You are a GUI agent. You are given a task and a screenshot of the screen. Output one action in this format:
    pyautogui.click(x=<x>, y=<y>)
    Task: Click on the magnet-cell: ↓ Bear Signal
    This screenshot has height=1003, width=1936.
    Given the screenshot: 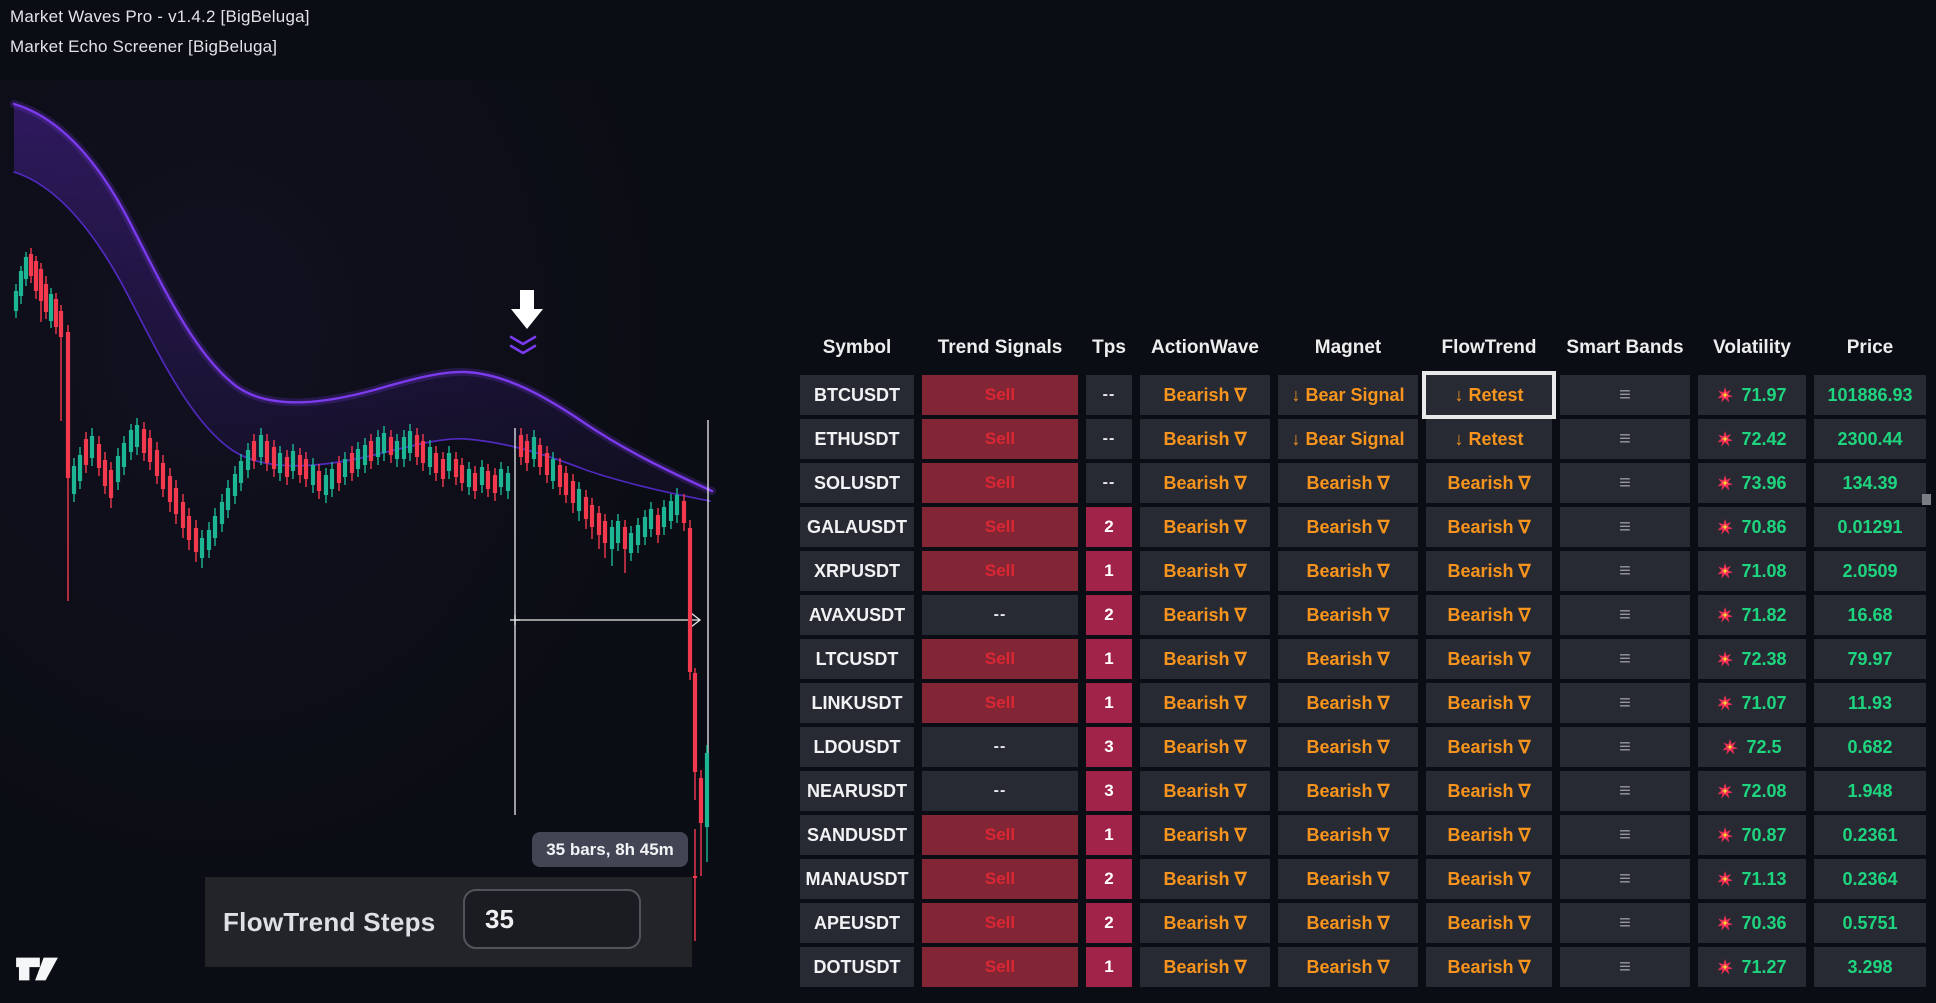 What is the action you would take?
    pyautogui.click(x=1348, y=439)
    